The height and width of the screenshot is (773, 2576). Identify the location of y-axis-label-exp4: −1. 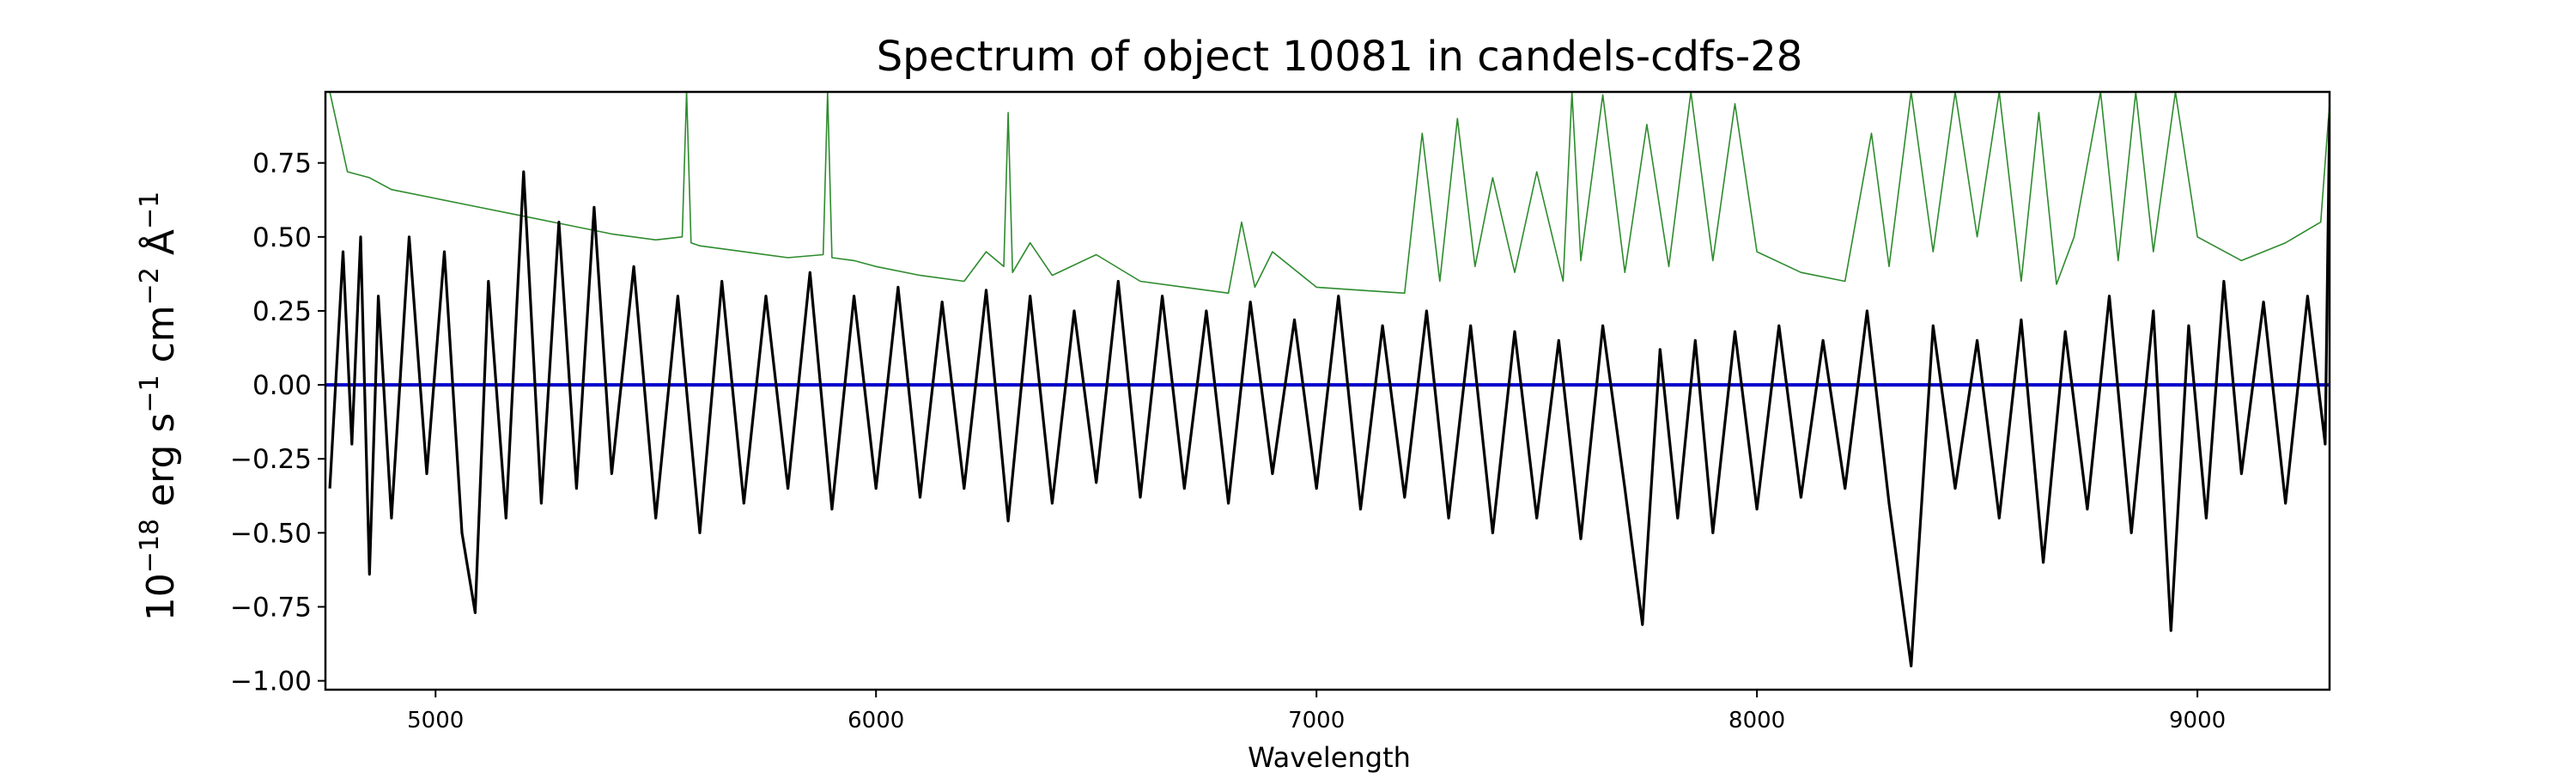
(150, 210).